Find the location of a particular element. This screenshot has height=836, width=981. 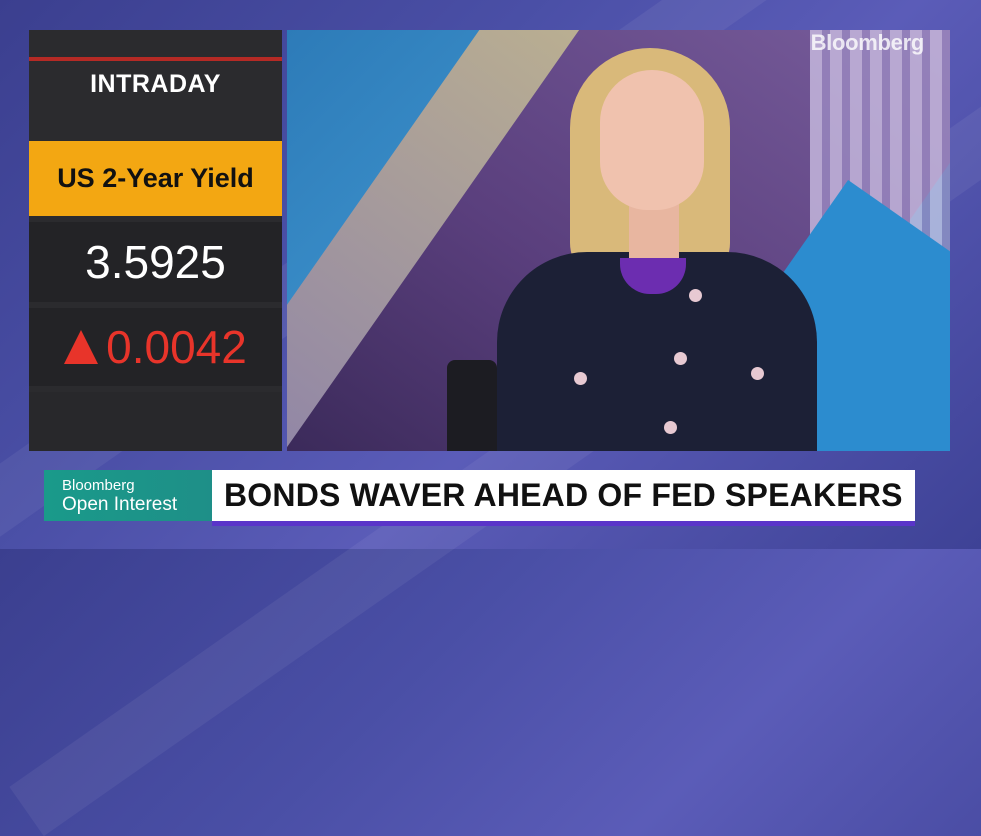

panel-label: INTRADAY is located at coordinates (155, 84).